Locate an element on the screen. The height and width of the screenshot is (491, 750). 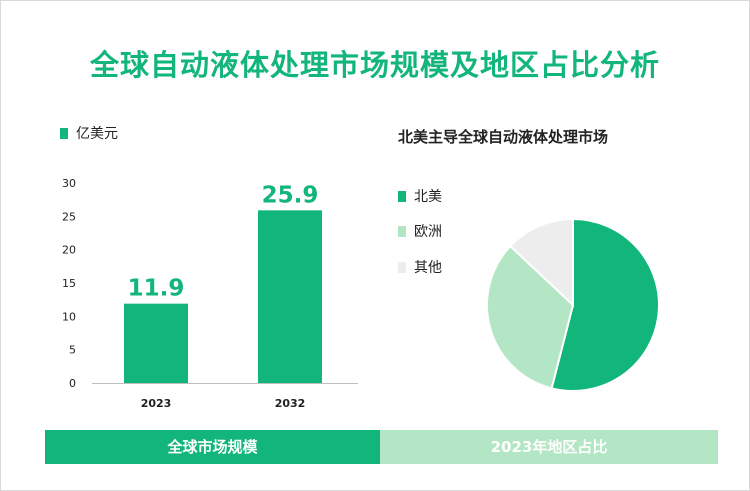
bar-legend: 亿美元 is located at coordinates (89, 133).